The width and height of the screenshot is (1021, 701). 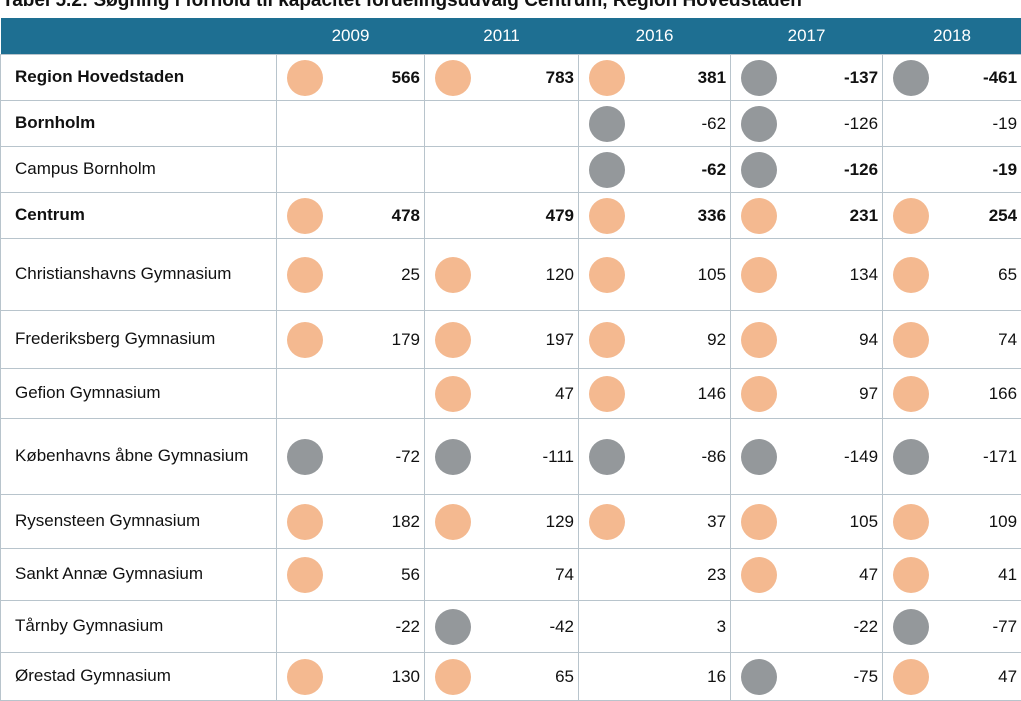 I want to click on value-cell: 254, so click(x=980, y=216).